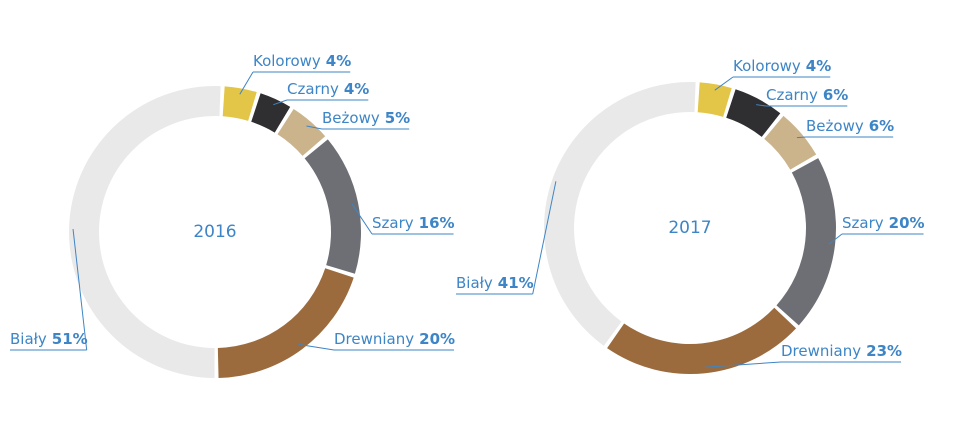 The height and width of the screenshot is (434, 960). I want to click on segment-label: Szary 16%, so click(413, 223).